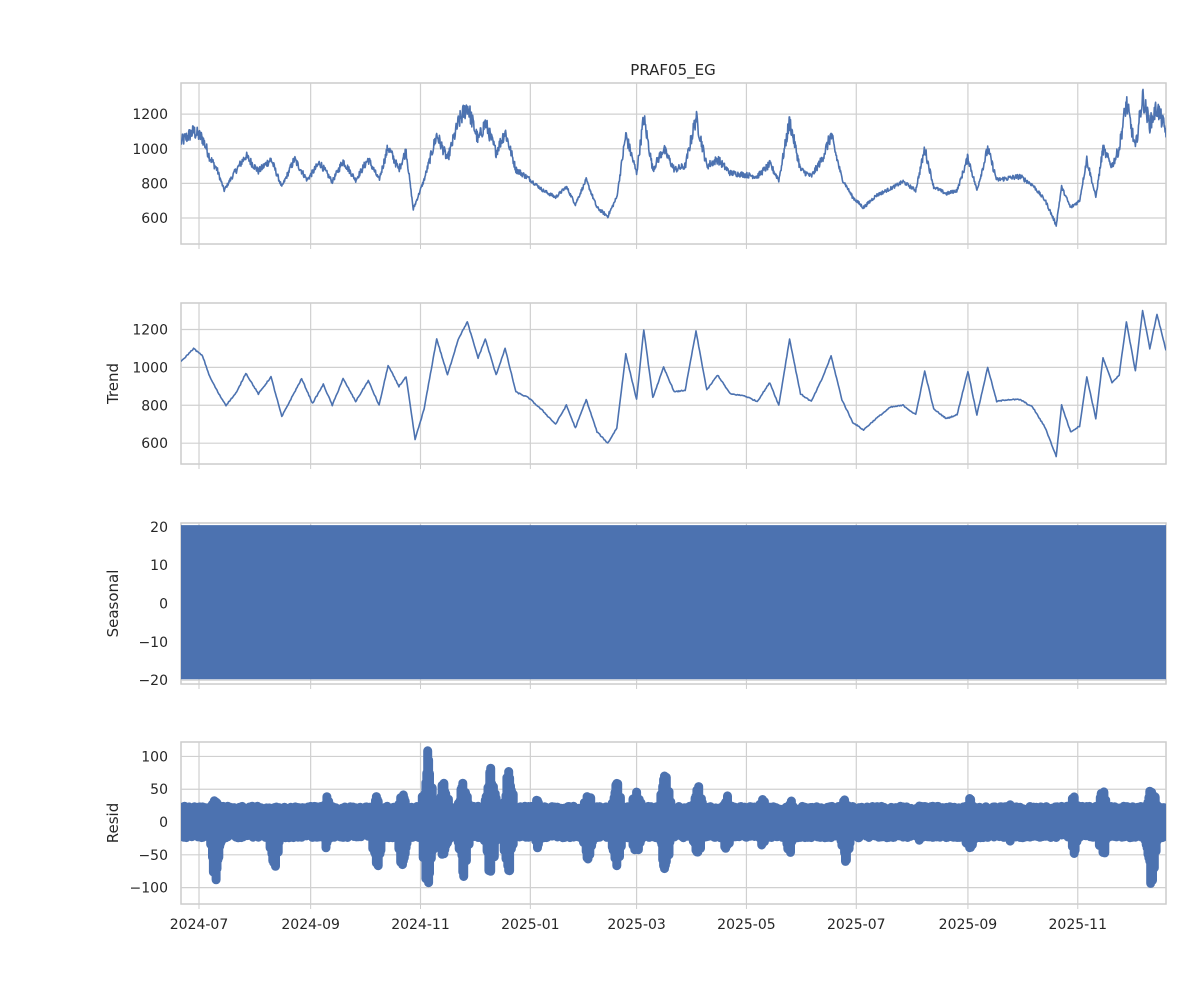 The height and width of the screenshot is (1000, 1200). I want to click on panel-seasonal: −20 −10 0 10 20 Seasonal, so click(635, 604).